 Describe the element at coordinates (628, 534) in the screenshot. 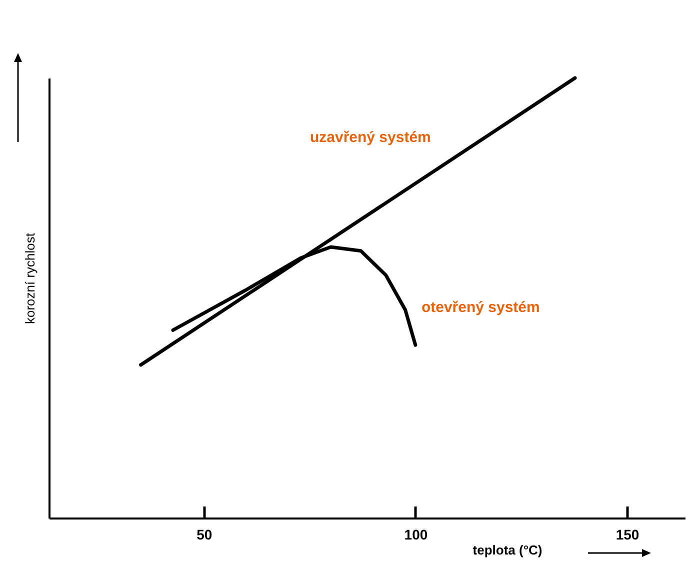

I see `x-tick-label: 150` at that location.